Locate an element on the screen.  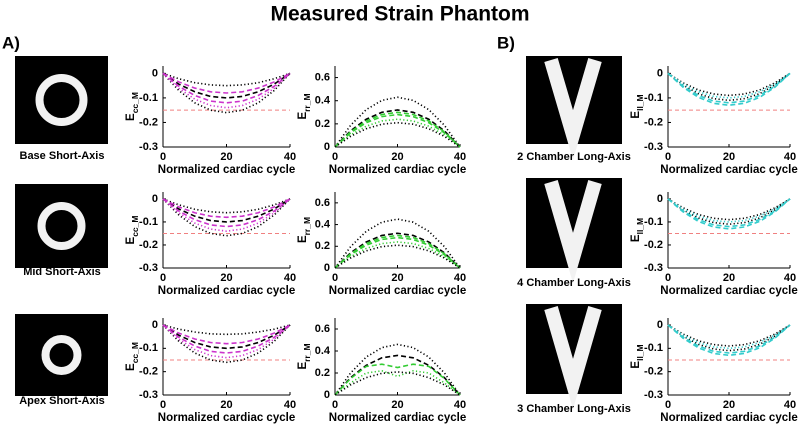
y-axis-label: Err_M is located at coordinates (304, 230).